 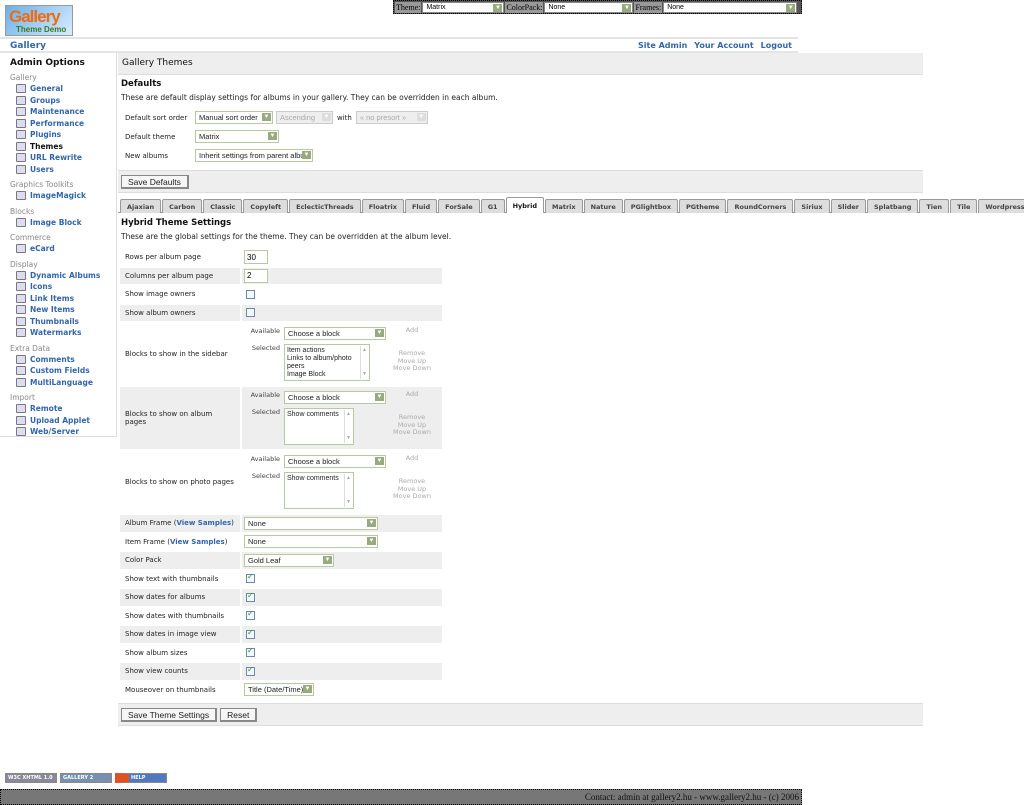 I want to click on sidebar-item-thumbnails: Thumbnails, so click(x=66, y=322).